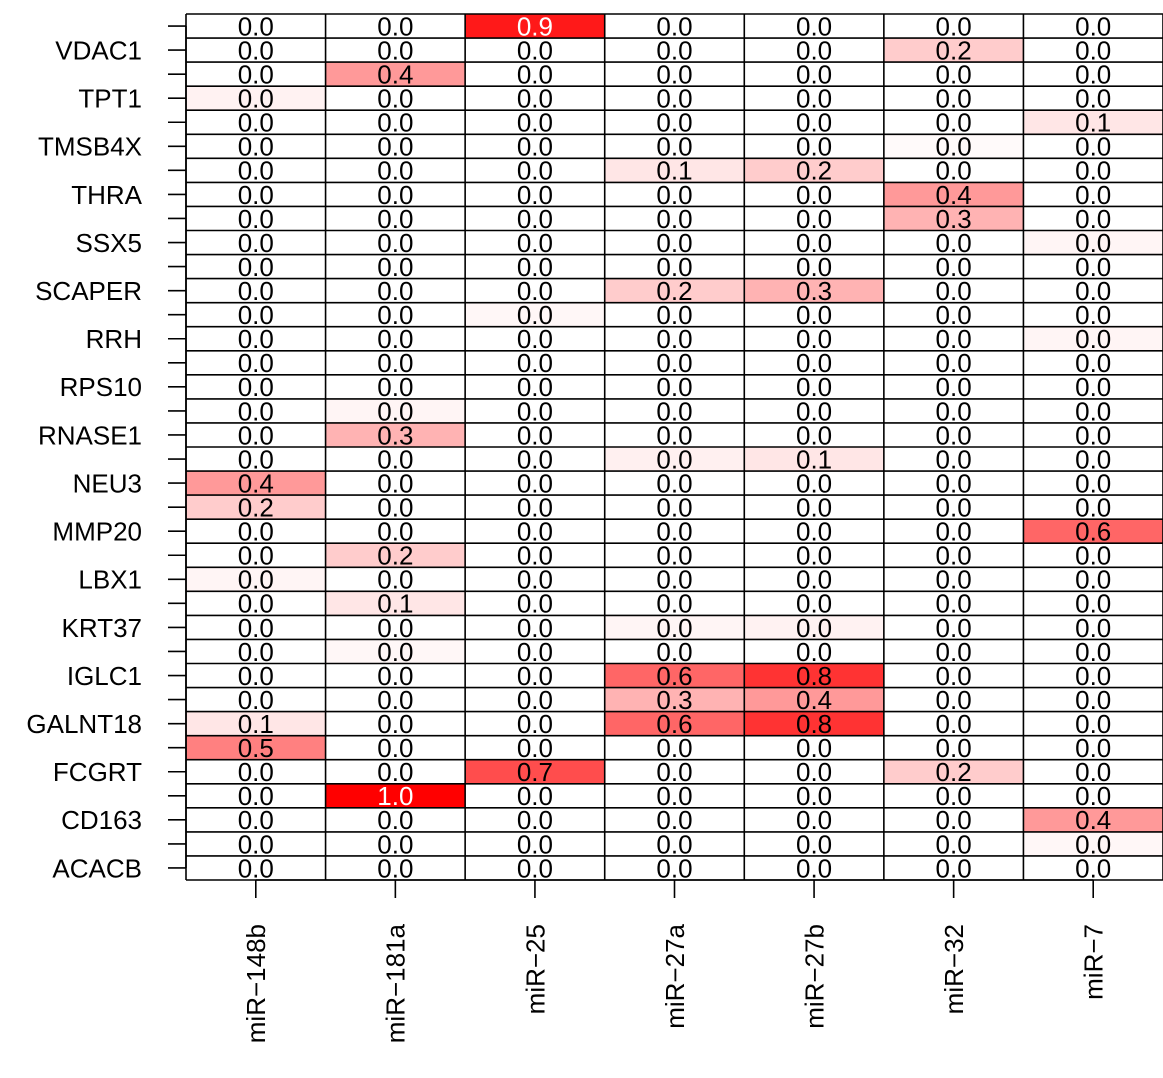  Describe the element at coordinates (97, 772) in the screenshot. I see `y-tick-label: FCGRT` at that location.